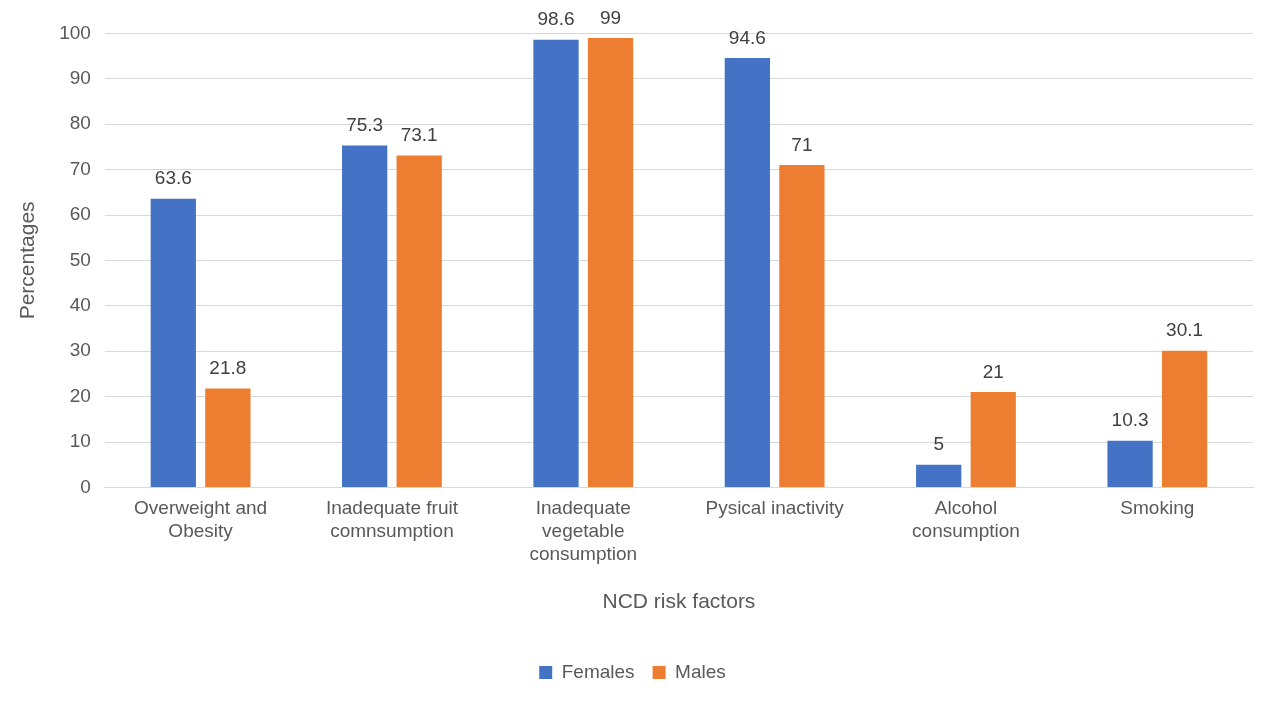 This screenshot has width=1271, height=704. What do you see at coordinates (419, 135) in the screenshot?
I see `data-label: 73.1` at bounding box center [419, 135].